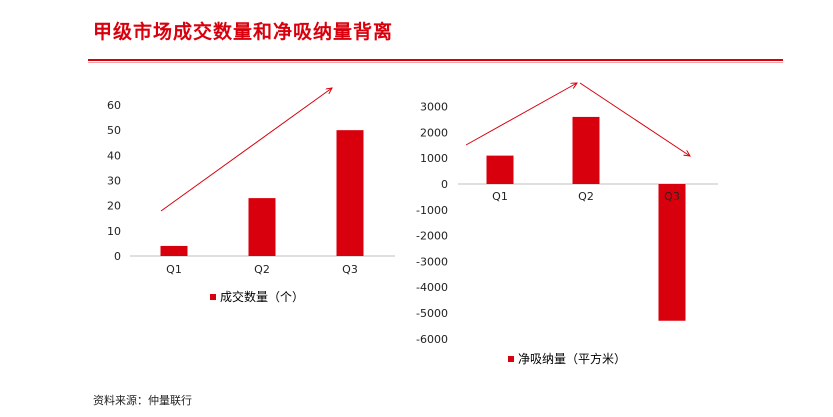 The width and height of the screenshot is (833, 417). I want to click on y-tick-label: 2000, so click(434, 132).